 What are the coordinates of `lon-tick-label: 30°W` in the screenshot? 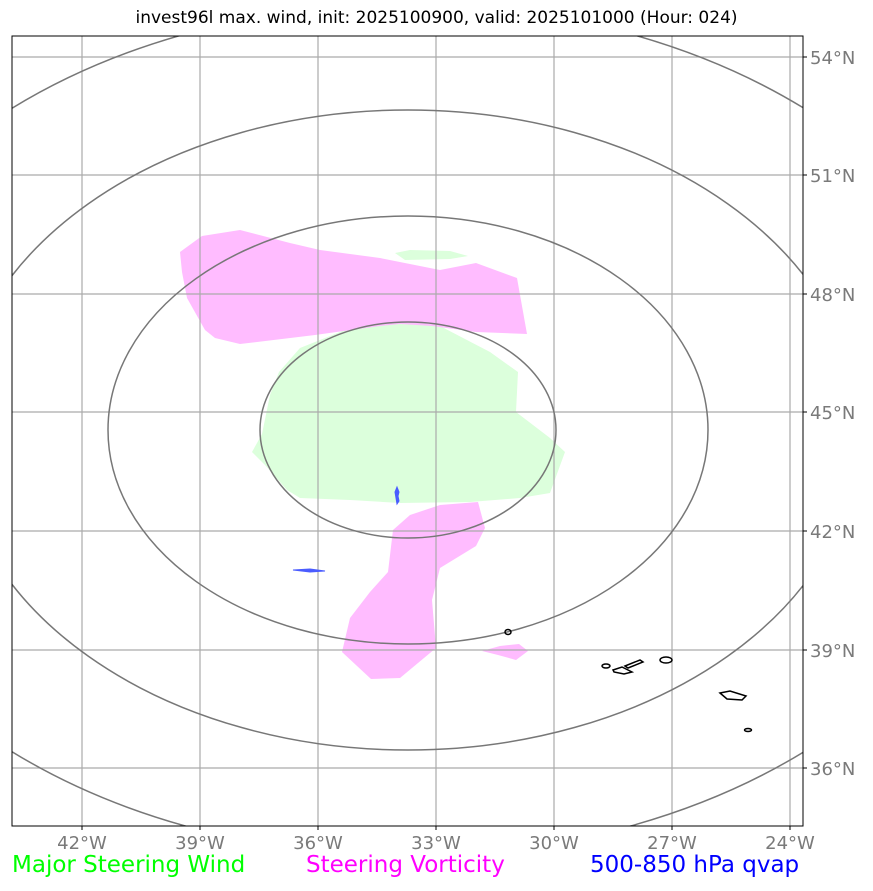 It's located at (554, 843).